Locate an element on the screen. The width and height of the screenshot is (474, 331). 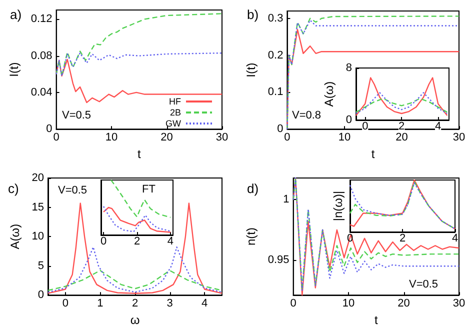
y-tick-label: 5 is located at coordinates (41, 266).